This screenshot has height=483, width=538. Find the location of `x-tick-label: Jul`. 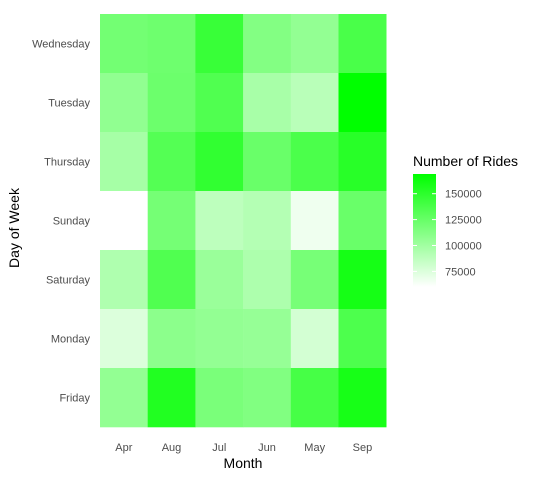

x-tick-label: Jul is located at coordinates (219, 448).